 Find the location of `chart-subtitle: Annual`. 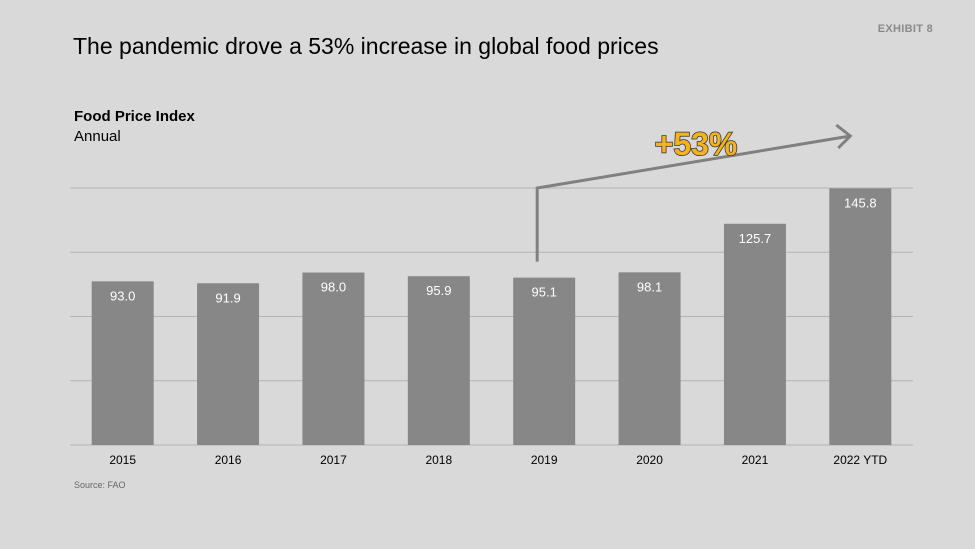

chart-subtitle: Annual is located at coordinates (97, 136).